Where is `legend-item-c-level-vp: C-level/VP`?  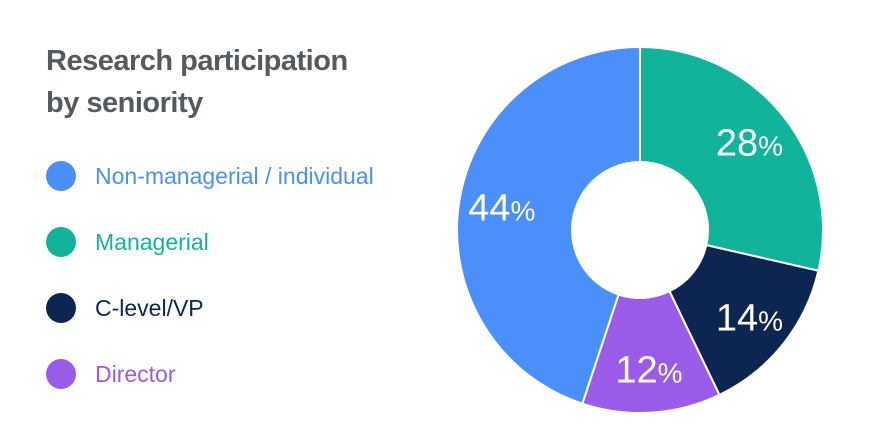
legend-item-c-level-vp: C-level/VP is located at coordinates (210, 308).